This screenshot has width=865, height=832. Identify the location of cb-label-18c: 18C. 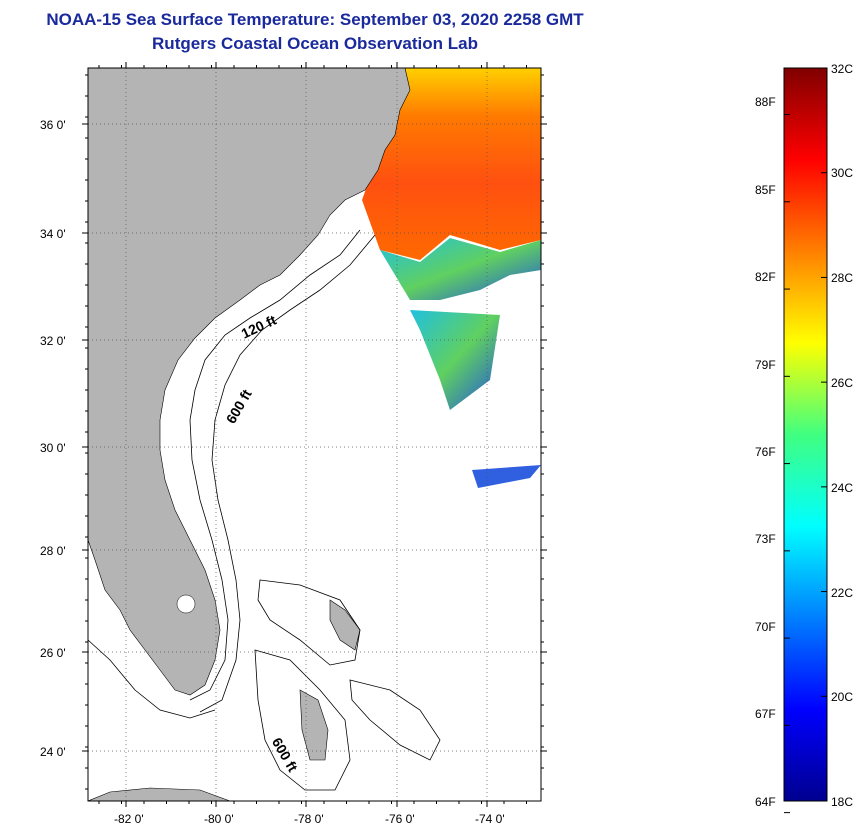
(842, 802).